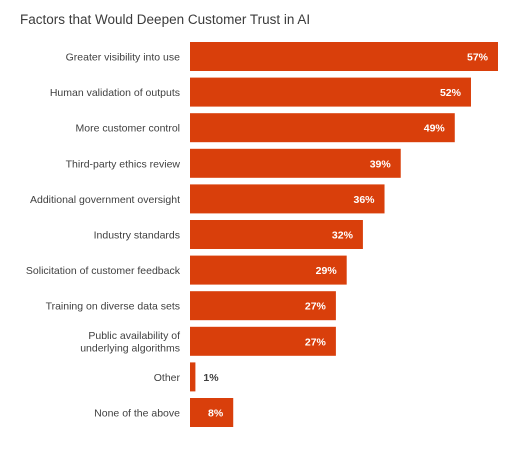  Describe the element at coordinates (451, 93) in the screenshot. I see `data-label: 52%` at that location.